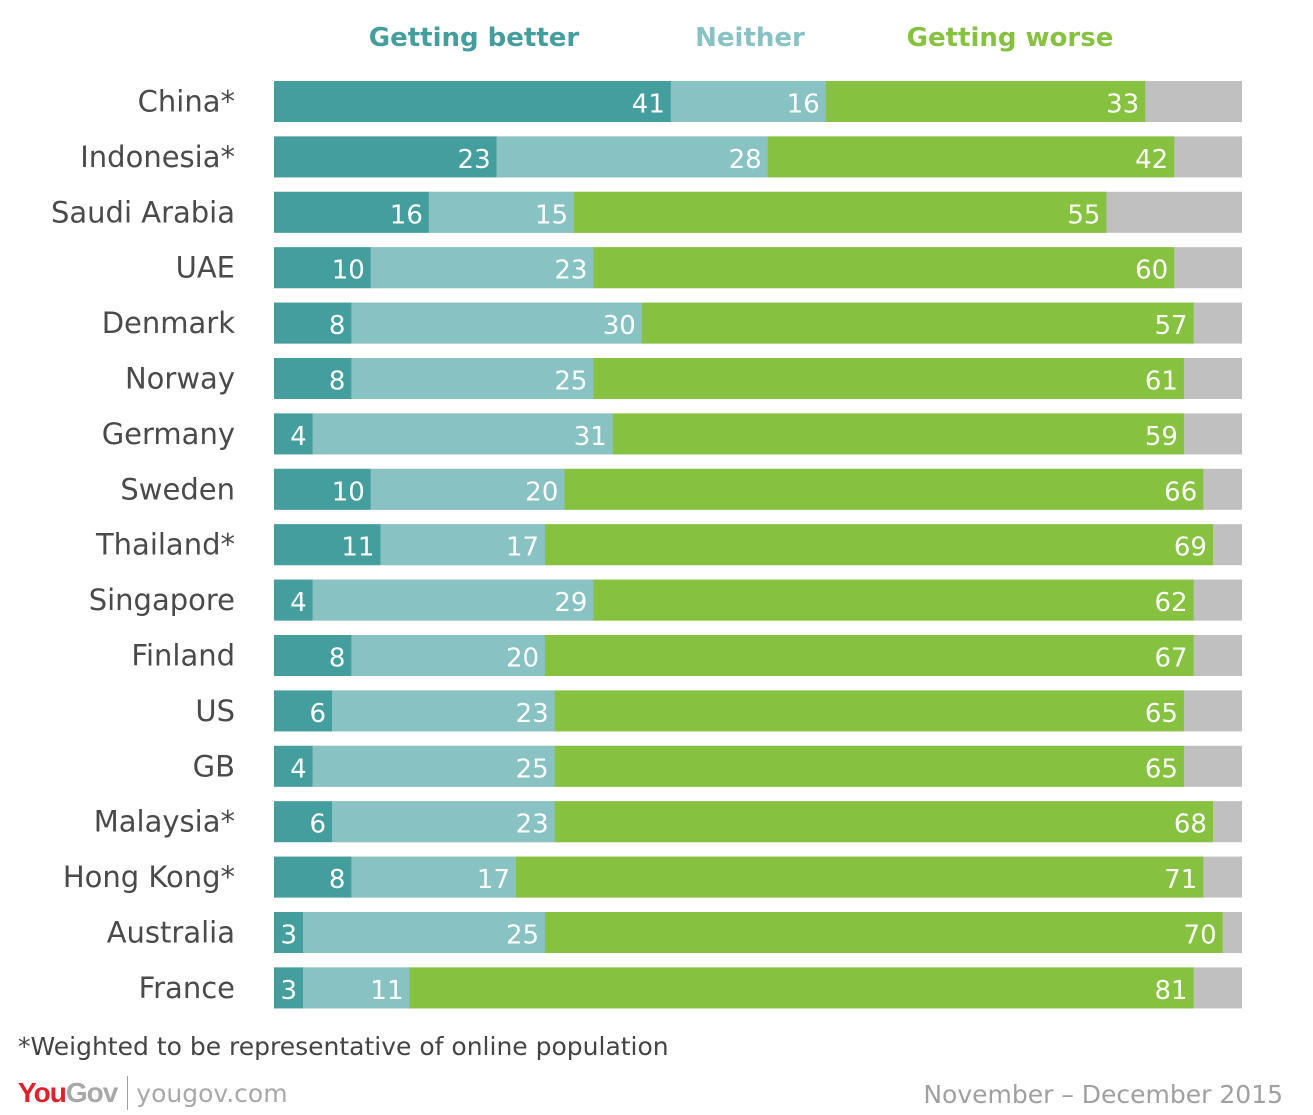 The width and height of the screenshot is (1313, 1115). I want to click on data-label: 31, so click(590, 437).